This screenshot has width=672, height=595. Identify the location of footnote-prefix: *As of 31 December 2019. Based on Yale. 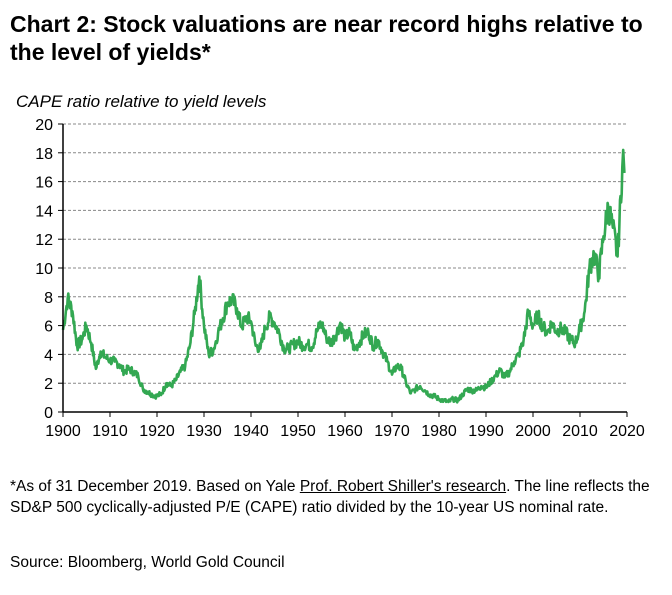
(155, 486).